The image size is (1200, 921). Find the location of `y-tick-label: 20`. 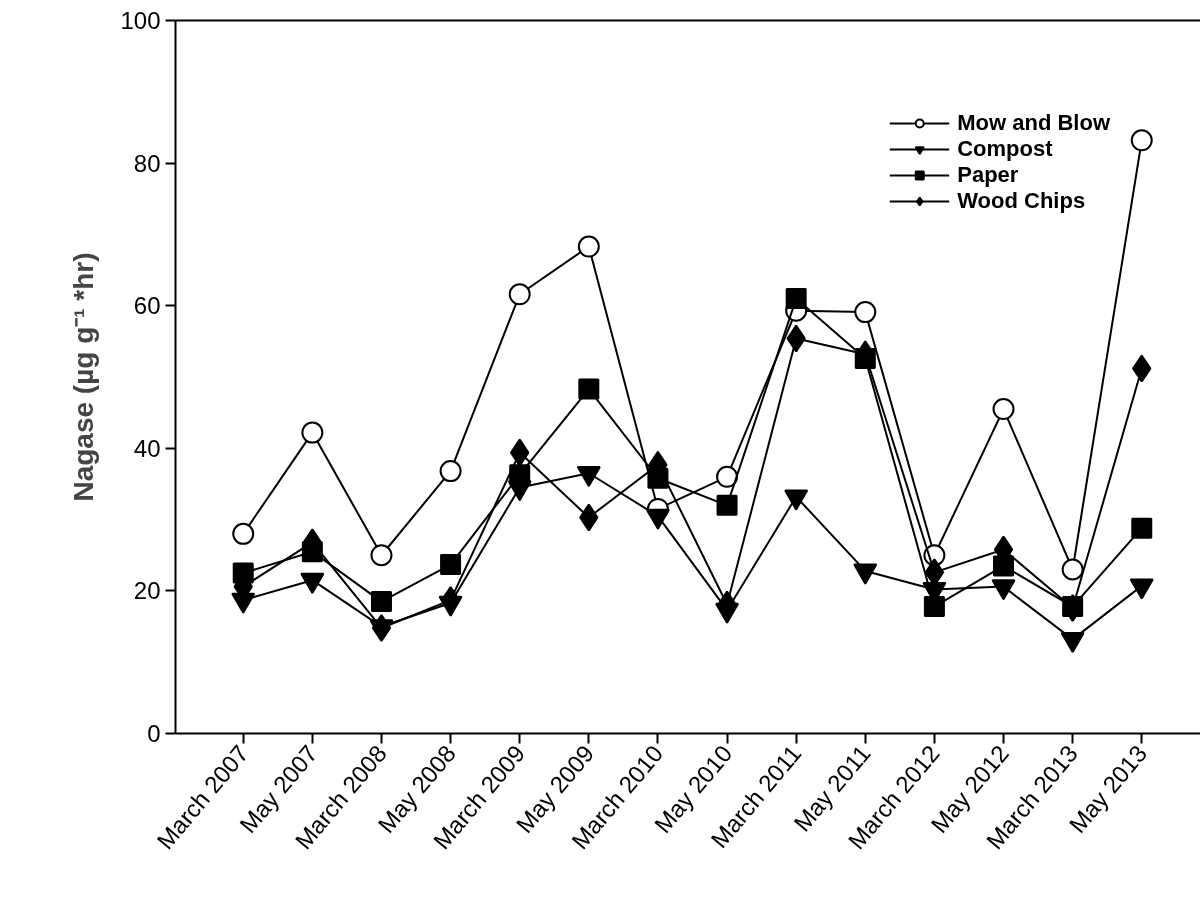

y-tick-label: 20 is located at coordinates (147, 591).